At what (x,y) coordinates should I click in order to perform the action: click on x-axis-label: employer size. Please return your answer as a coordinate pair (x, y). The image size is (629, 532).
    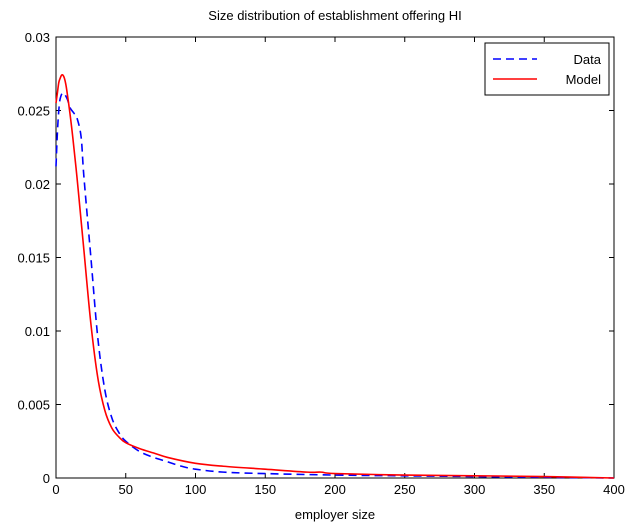
    Looking at the image, I should click on (335, 514).